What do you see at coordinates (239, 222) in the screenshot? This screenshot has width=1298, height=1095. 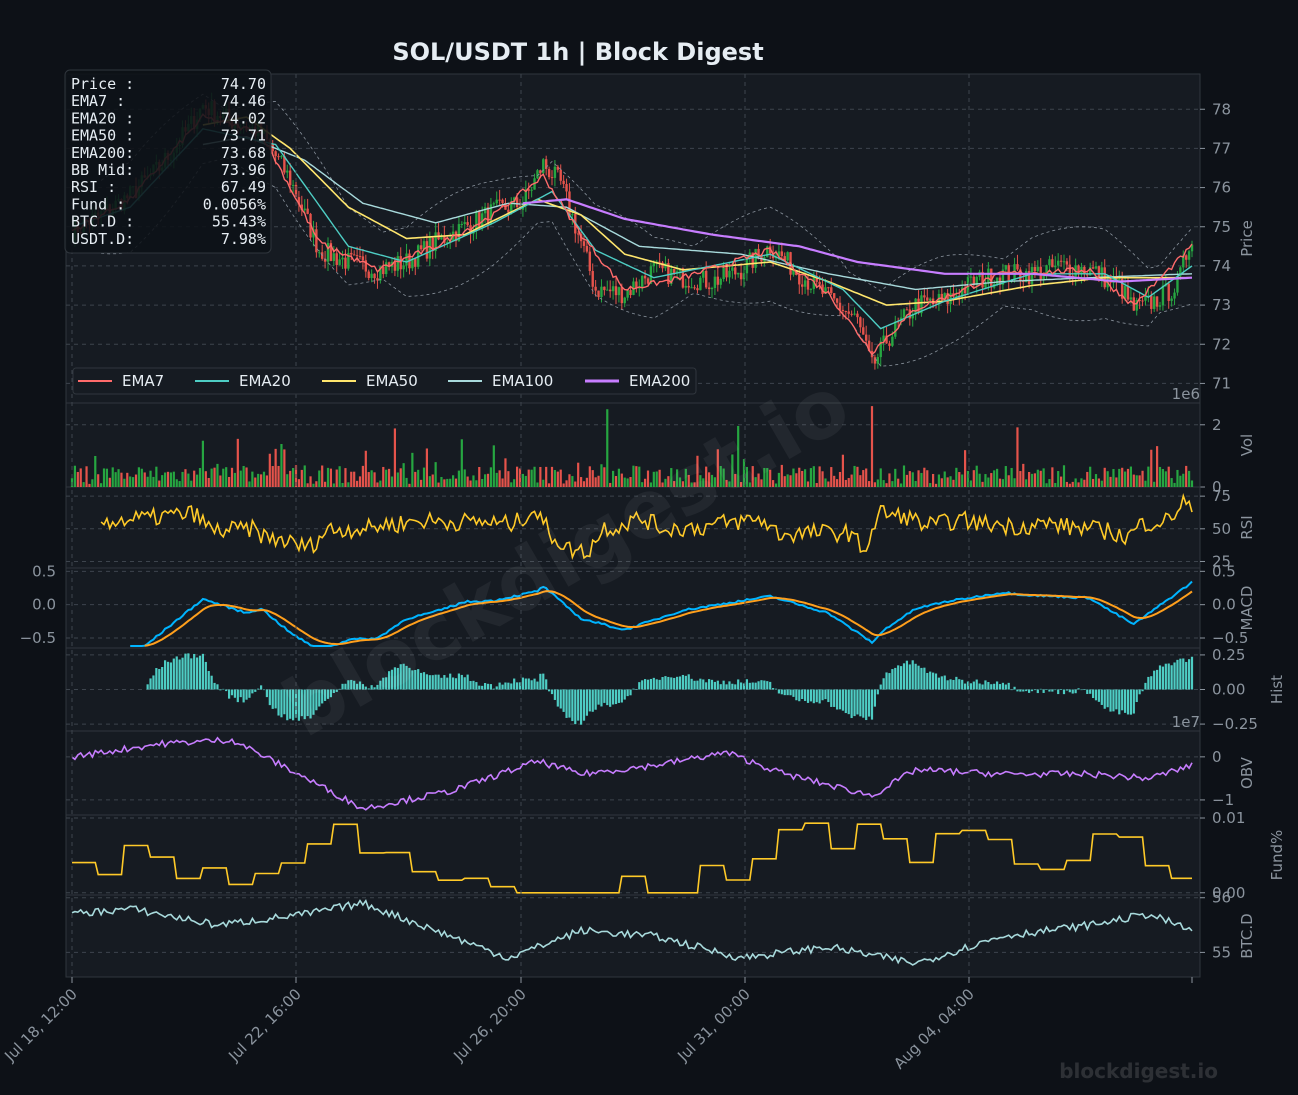 I see `info-value: 55.43%` at bounding box center [239, 222].